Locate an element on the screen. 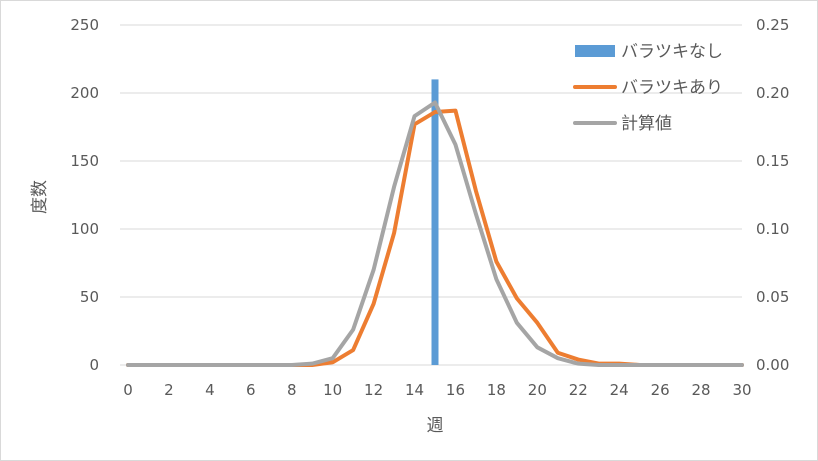 The image size is (818, 461). x-tick-label: 6 is located at coordinates (251, 390).